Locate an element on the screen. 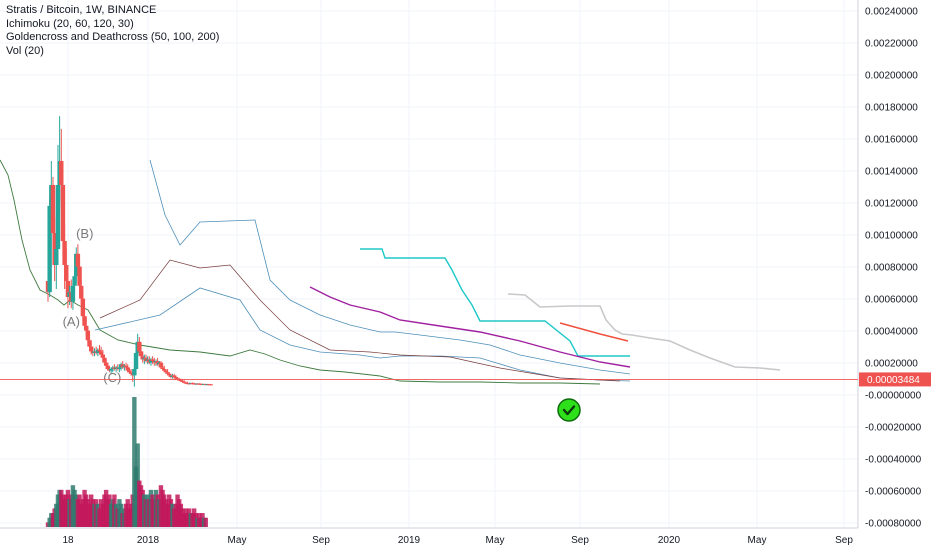 The height and width of the screenshot is (550, 932). y-tick-label: 0.00160000 is located at coordinates (891, 140).